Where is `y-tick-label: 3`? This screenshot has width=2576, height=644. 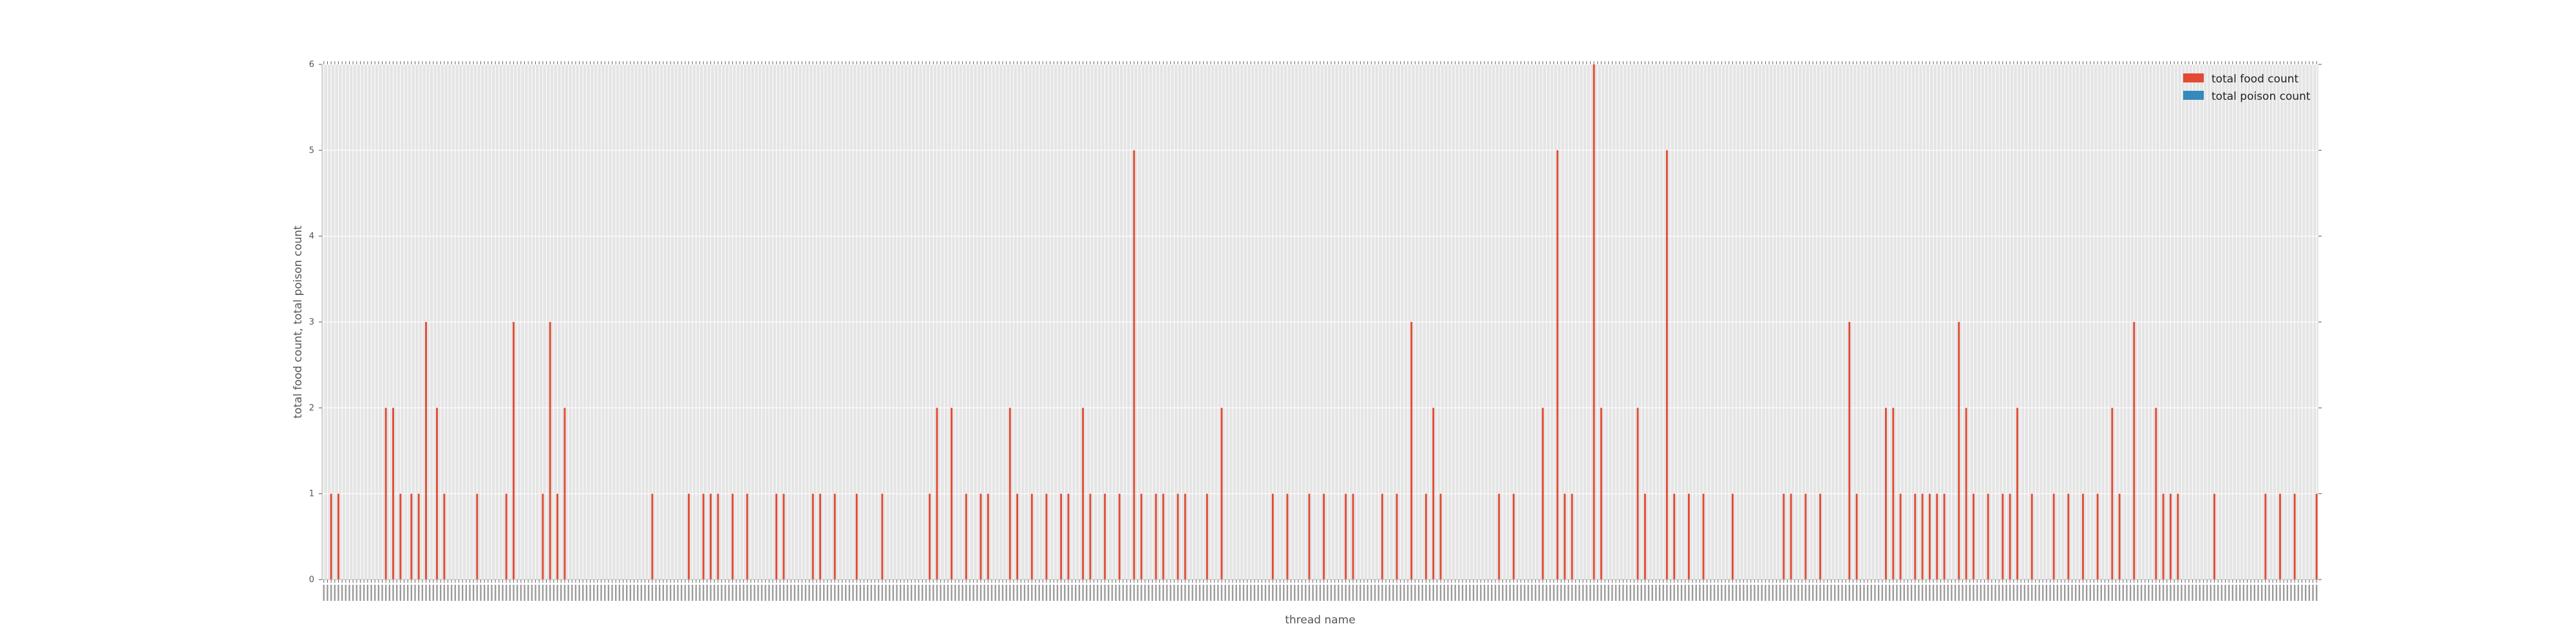
y-tick-label: 3 is located at coordinates (311, 322).